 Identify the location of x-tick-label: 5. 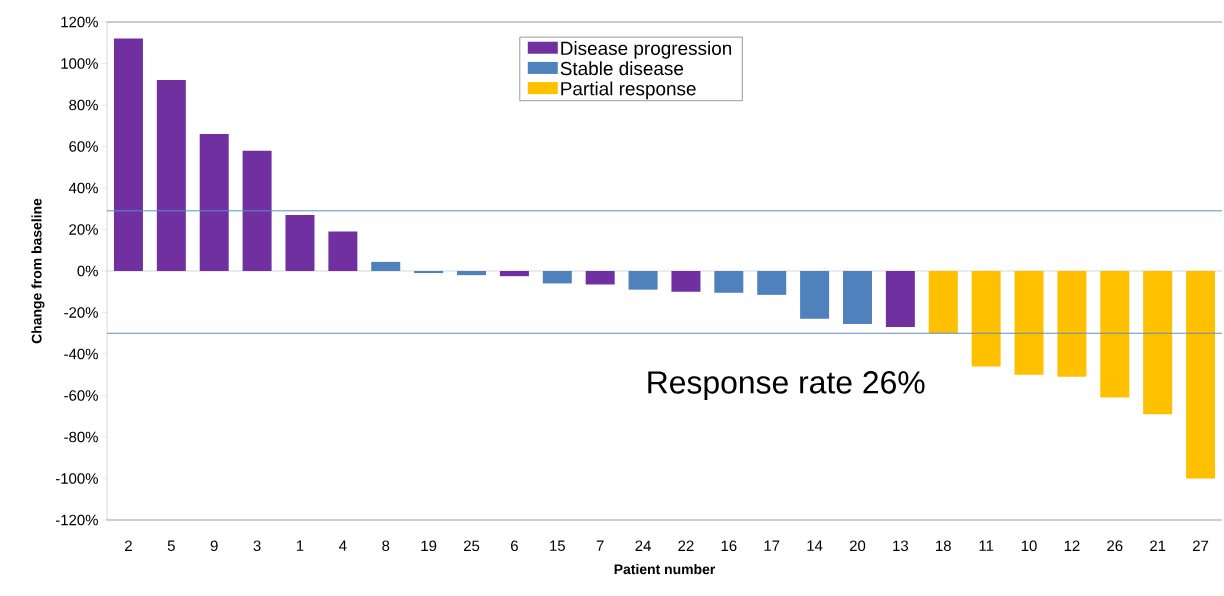
(171, 545).